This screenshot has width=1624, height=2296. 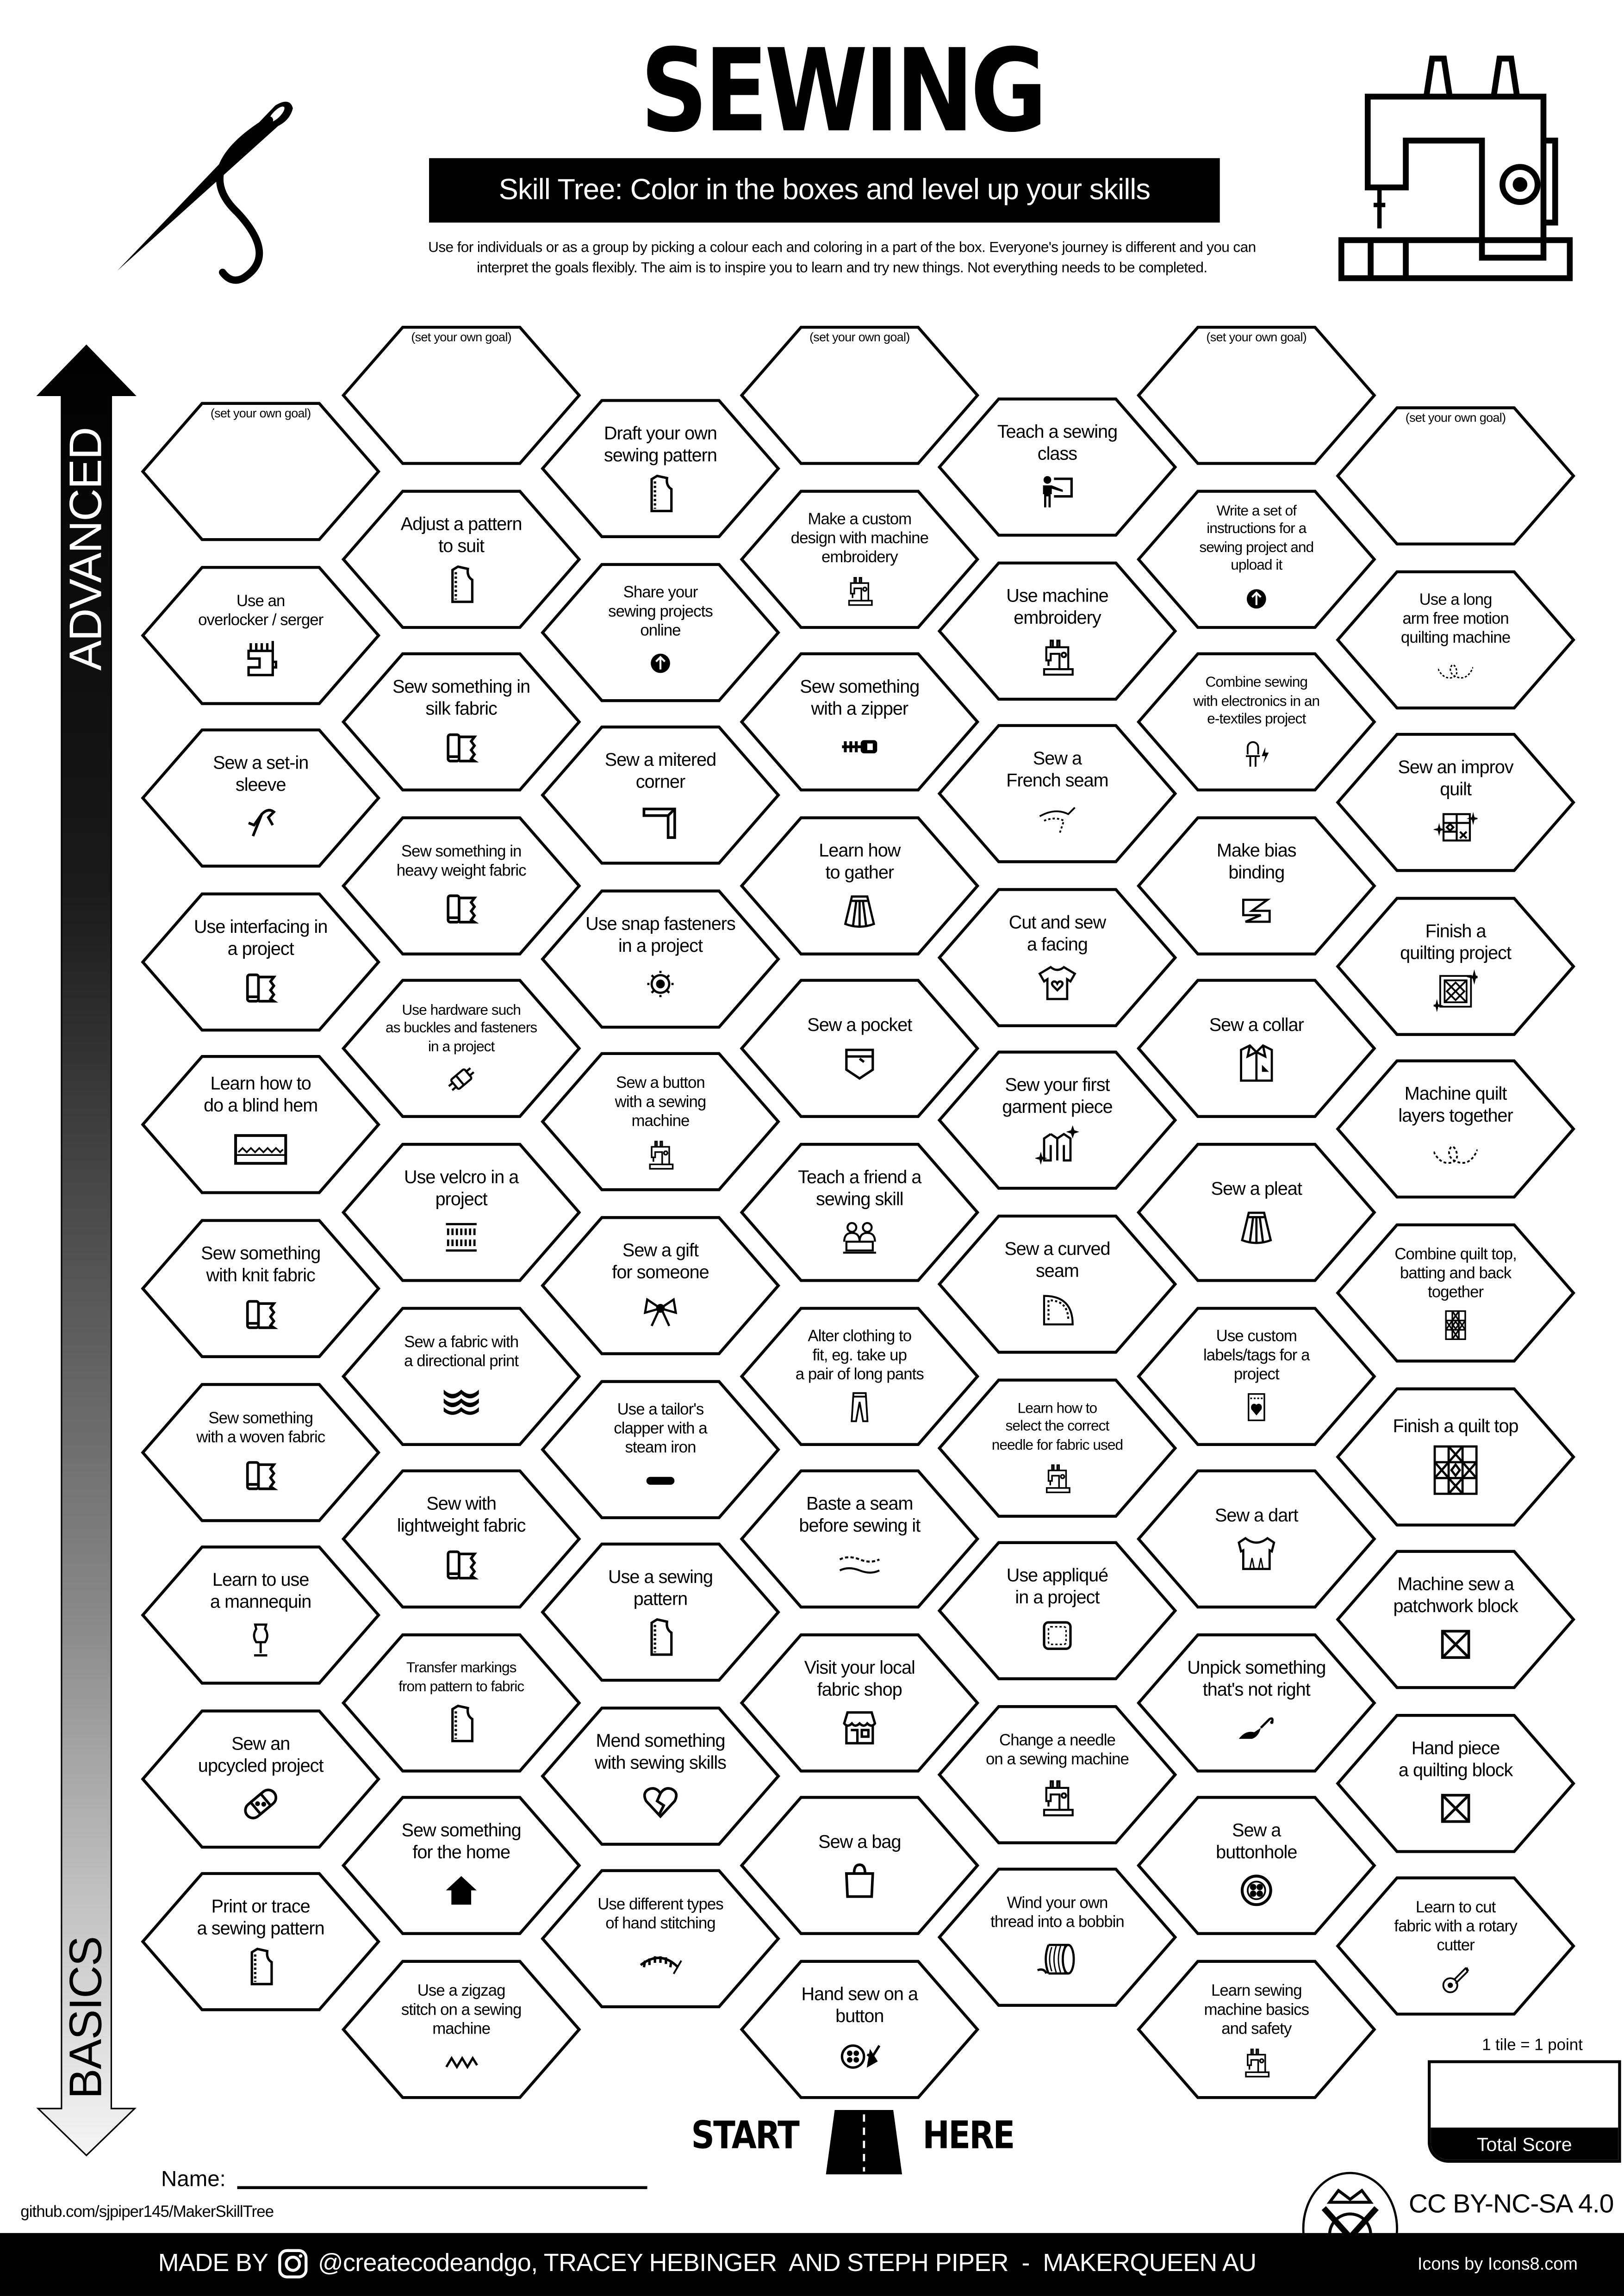 I want to click on skill-tile: Sew an upcycled project, so click(x=261, y=1779).